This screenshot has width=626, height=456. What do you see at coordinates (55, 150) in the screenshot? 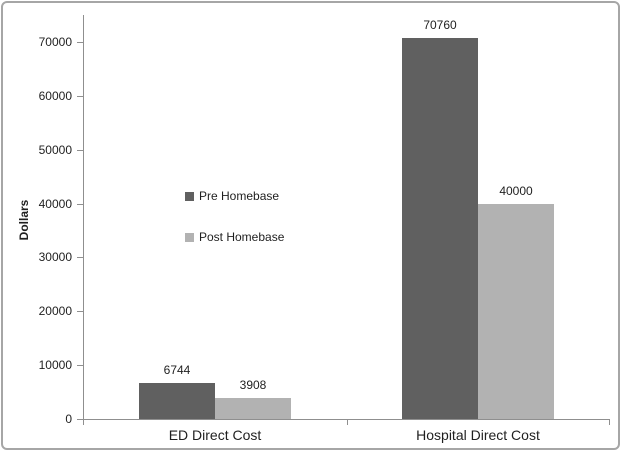
I see `y-tick-label: 50000` at bounding box center [55, 150].